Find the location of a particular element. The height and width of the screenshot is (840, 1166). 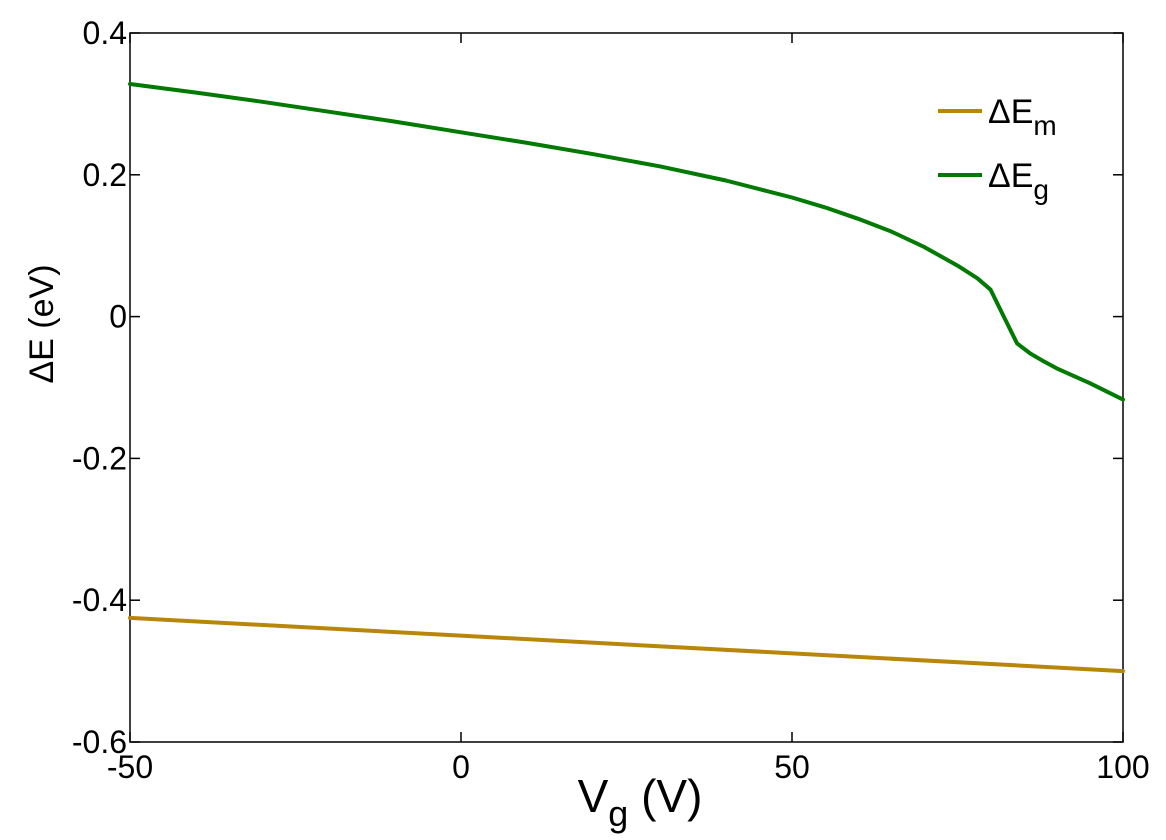

x-axis-label-main: V is located at coordinates (593, 796).